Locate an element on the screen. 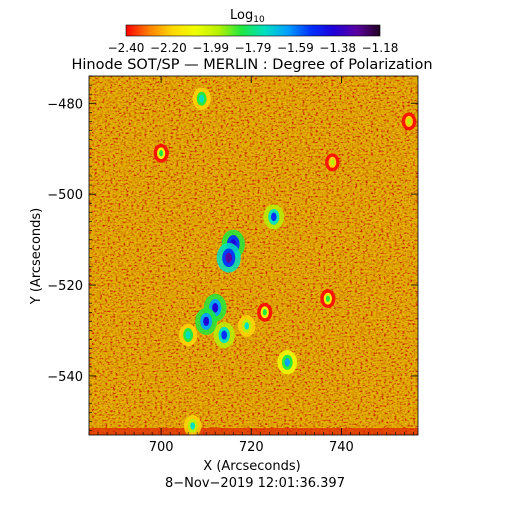 This screenshot has height=512, width=505. x-axis-label: X (Arcseconds) is located at coordinates (251, 466).